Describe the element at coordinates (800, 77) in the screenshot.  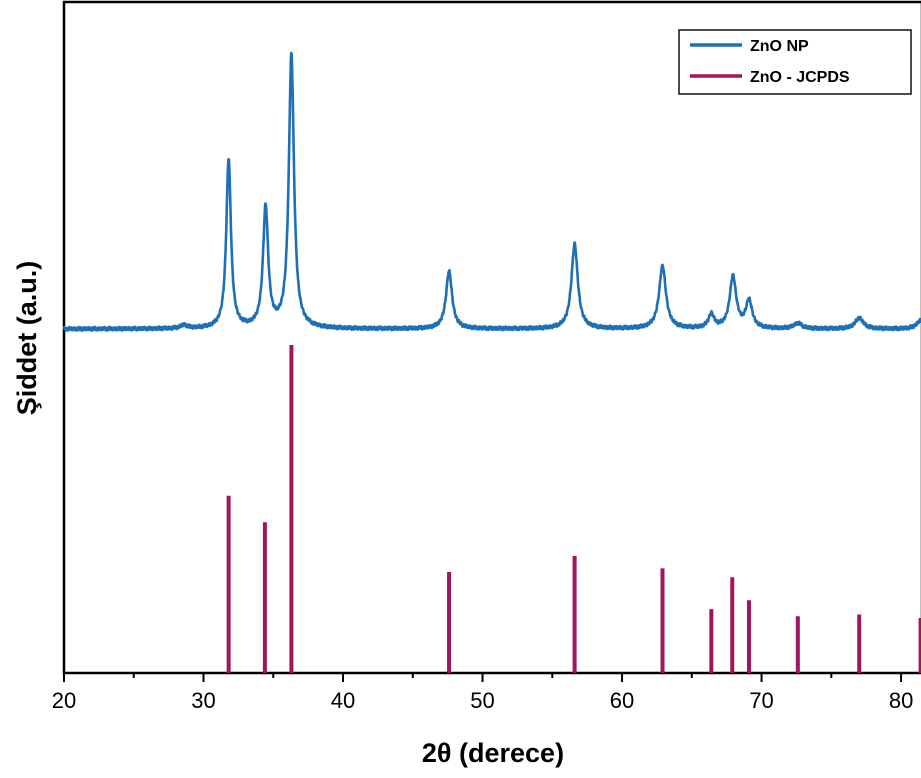
I see `legend-label-zno-jcpds: ZnO - JCPDS` at that location.